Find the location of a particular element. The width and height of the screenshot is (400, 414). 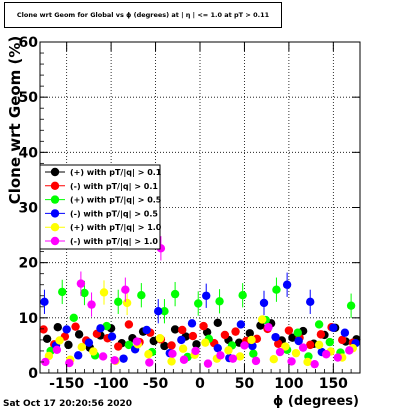

legend-label: (-) with pT/|q| > 0.5 is located at coordinates (114, 213).